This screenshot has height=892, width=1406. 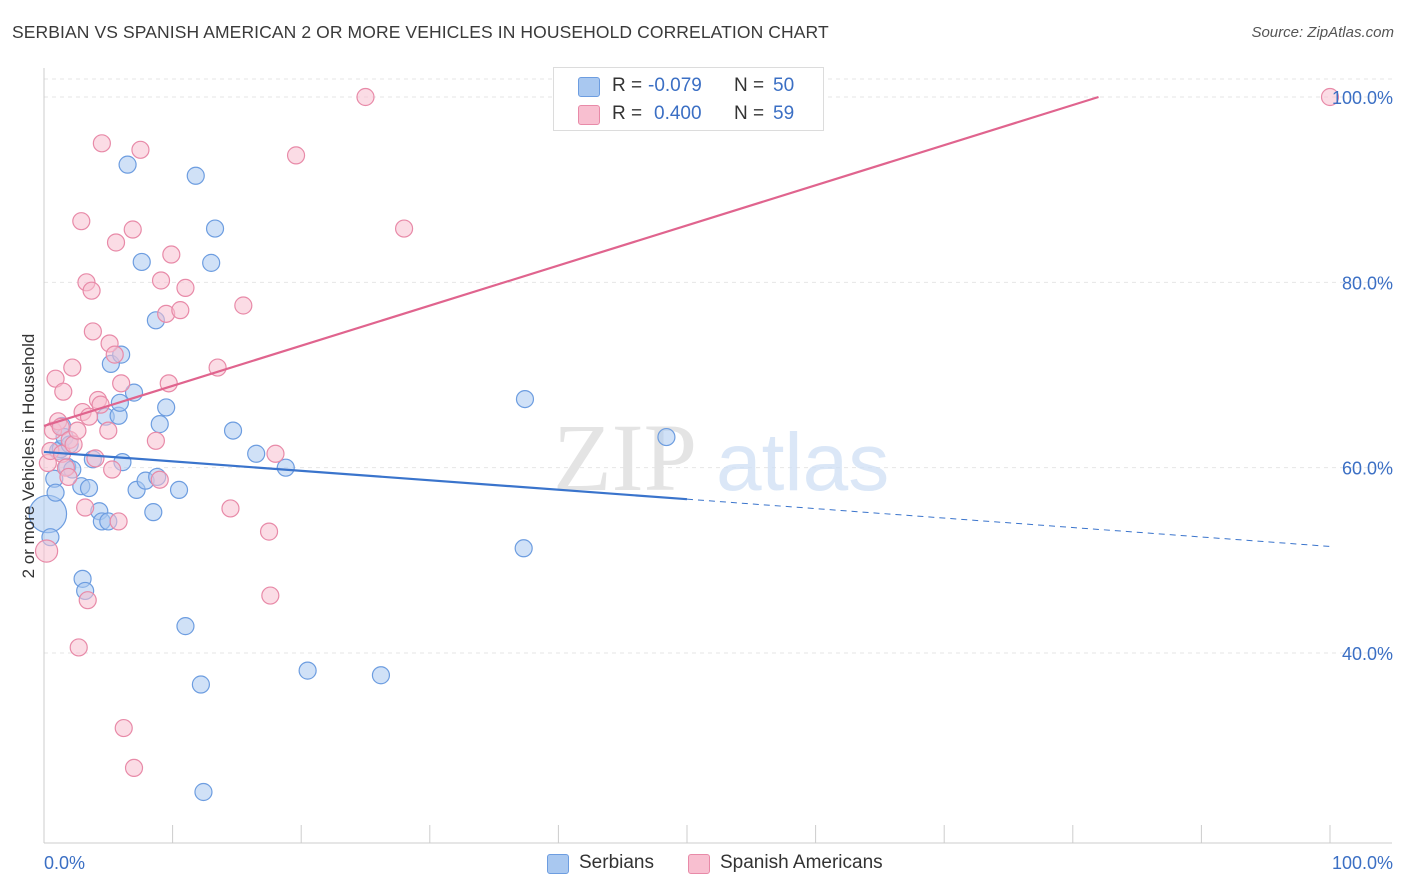 What do you see at coordinates (1008, 522) in the screenshot?
I see `trend-line-serbians-projection` at bounding box center [1008, 522].